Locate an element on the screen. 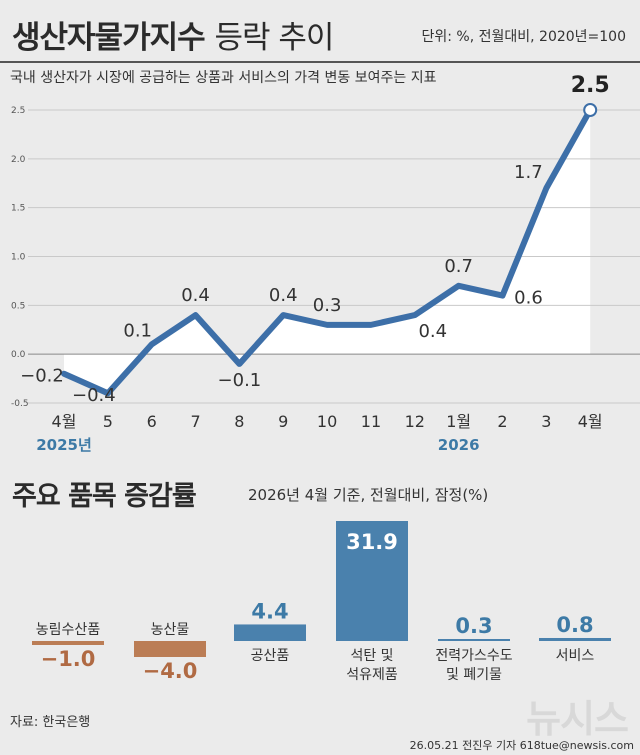 The height and width of the screenshot is (755, 640). bar-value-label: 0.8 is located at coordinates (574, 625).